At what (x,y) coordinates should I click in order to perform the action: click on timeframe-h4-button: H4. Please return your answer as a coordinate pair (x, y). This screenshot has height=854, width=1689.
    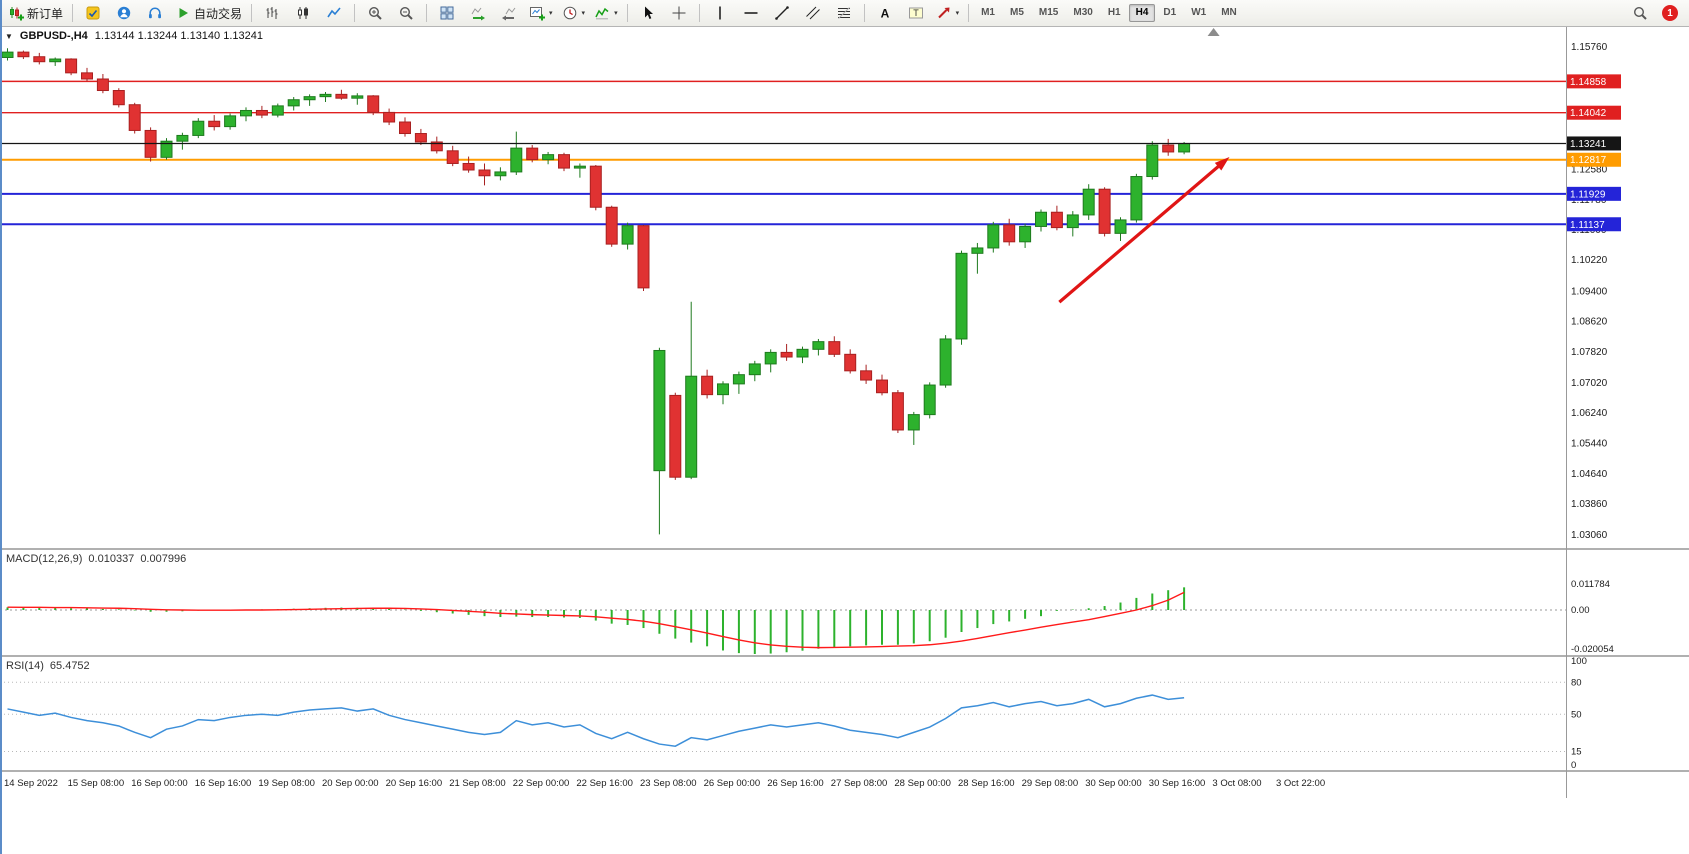
    Looking at the image, I should click on (1142, 13).